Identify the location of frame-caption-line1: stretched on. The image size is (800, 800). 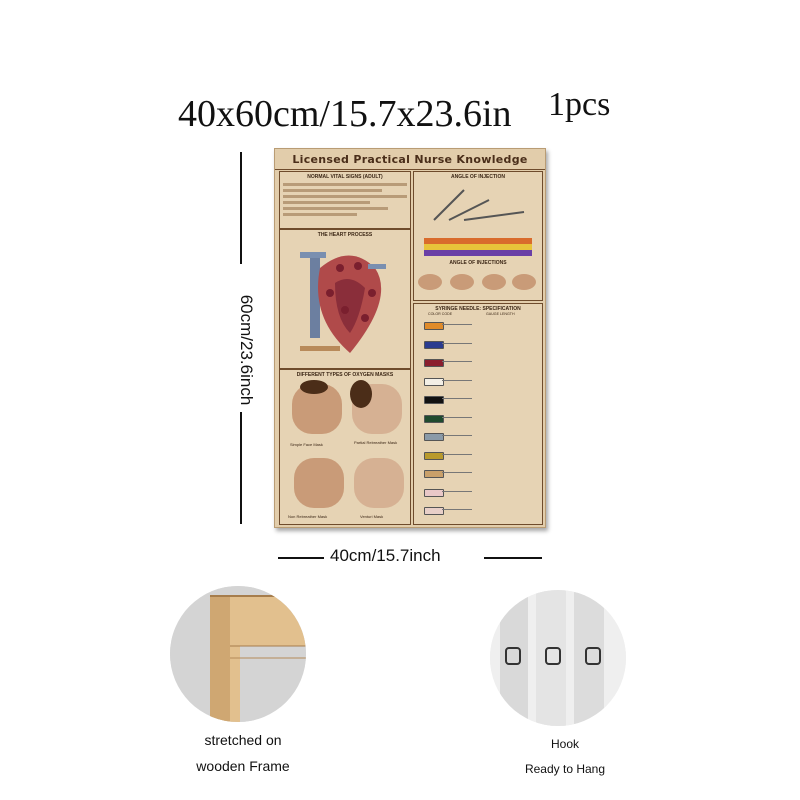
(243, 740).